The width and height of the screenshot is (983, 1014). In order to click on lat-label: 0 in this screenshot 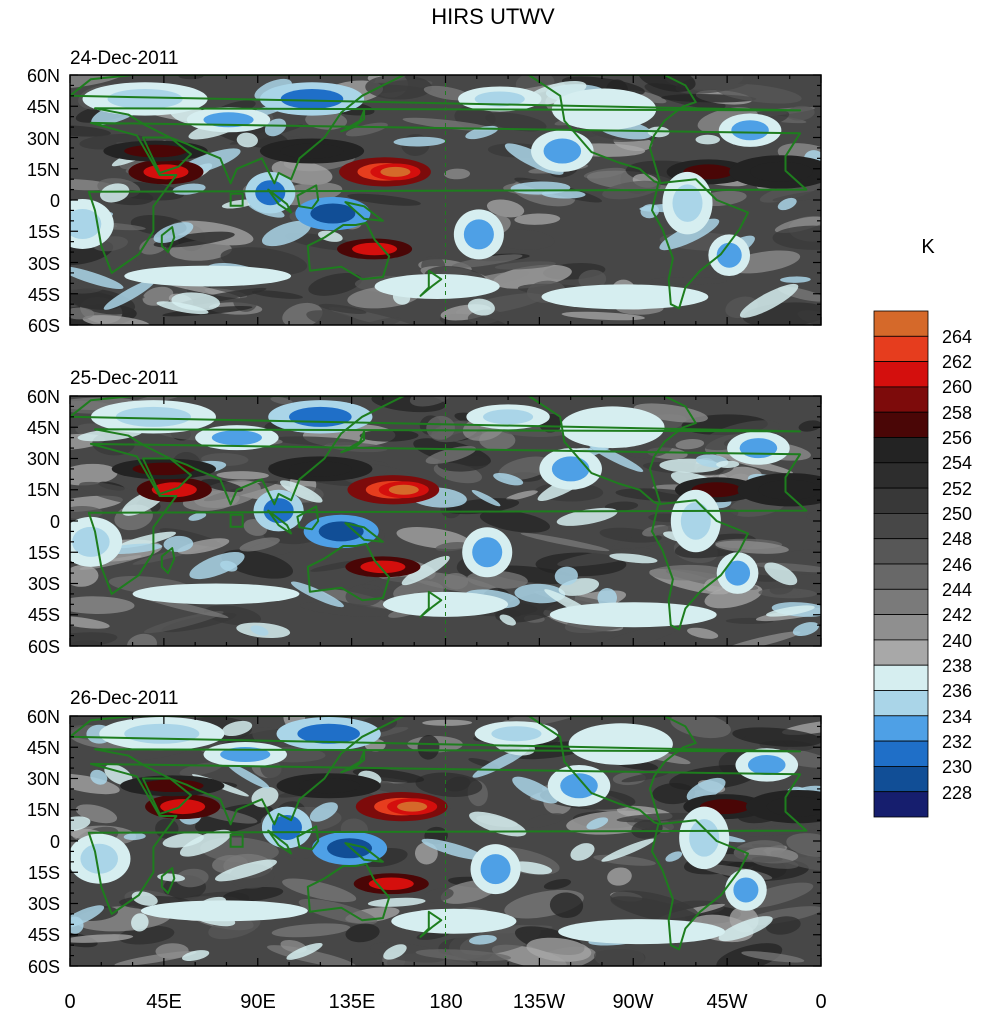, I will do `click(55, 842)`.